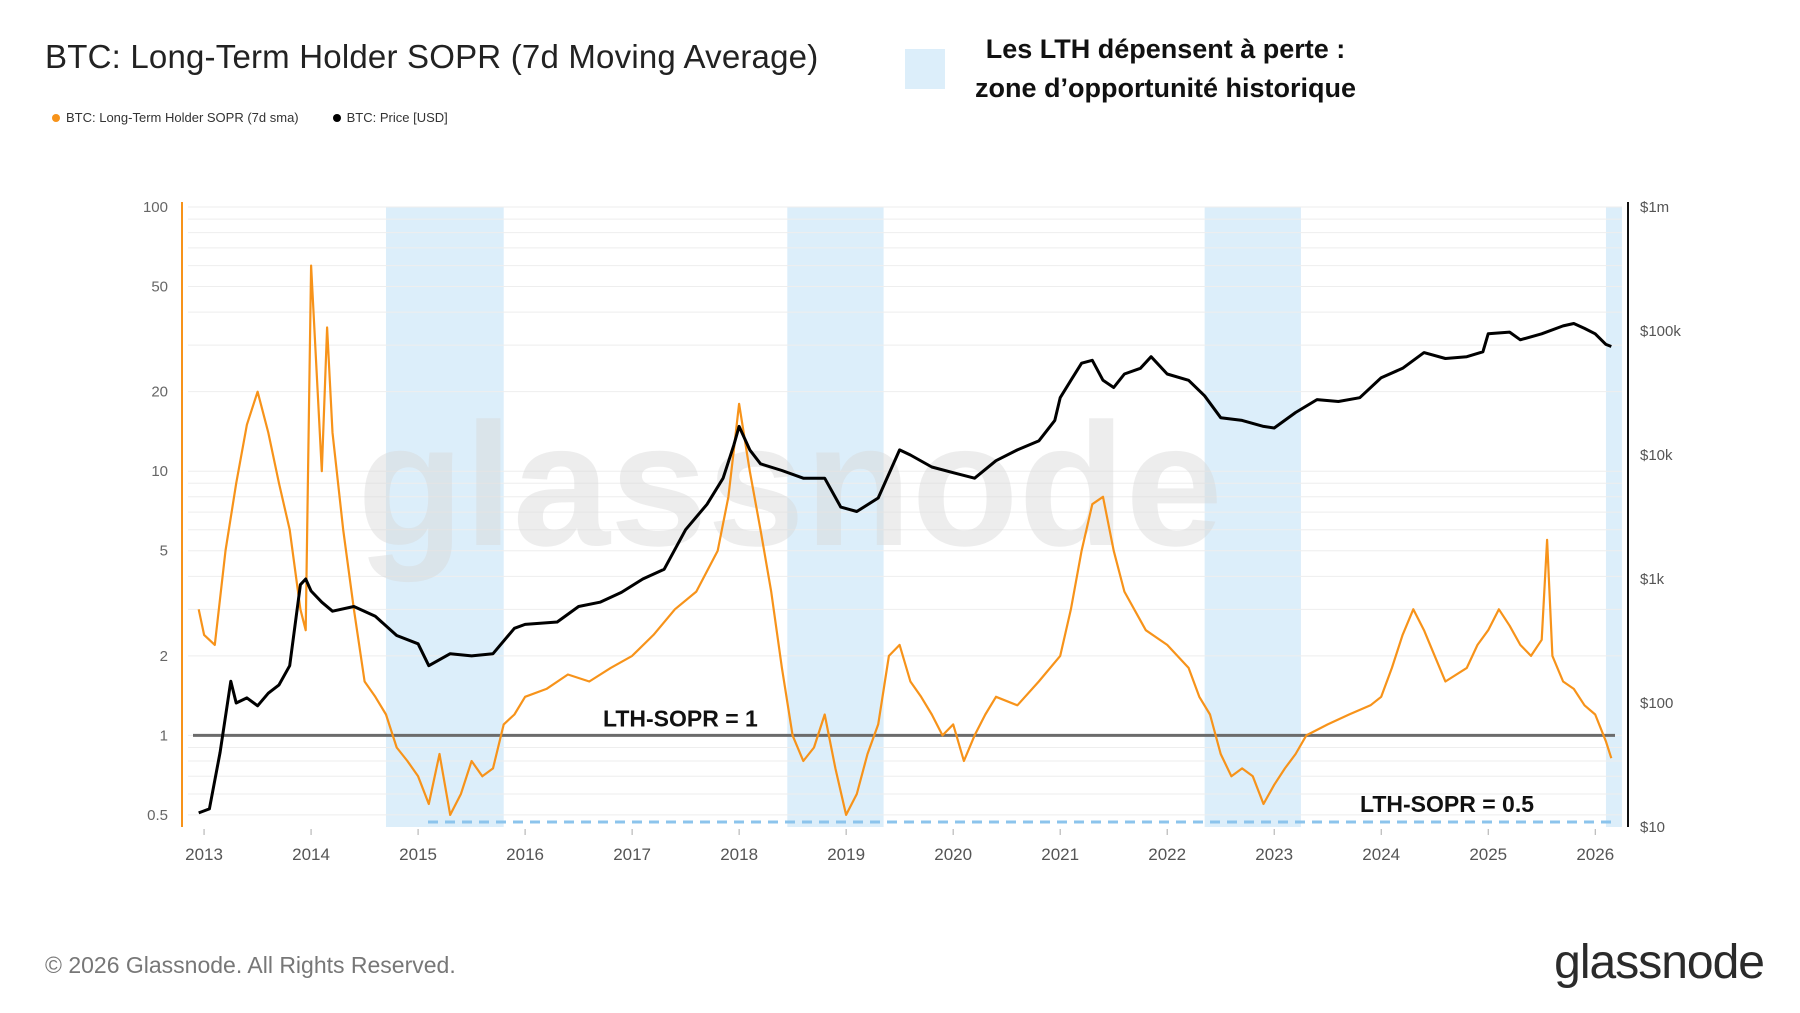  What do you see at coordinates (1656, 703) in the screenshot?
I see `y-right-tick-label: $100` at bounding box center [1656, 703].